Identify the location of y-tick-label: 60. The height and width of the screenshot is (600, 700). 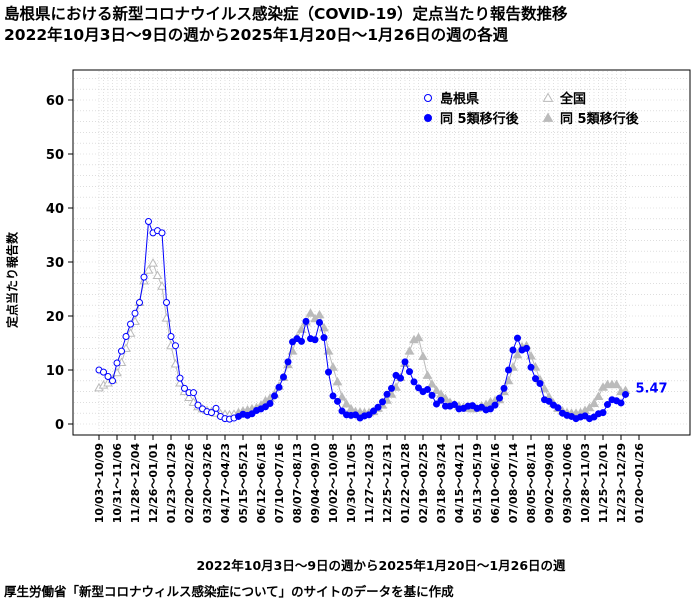
(55, 101).